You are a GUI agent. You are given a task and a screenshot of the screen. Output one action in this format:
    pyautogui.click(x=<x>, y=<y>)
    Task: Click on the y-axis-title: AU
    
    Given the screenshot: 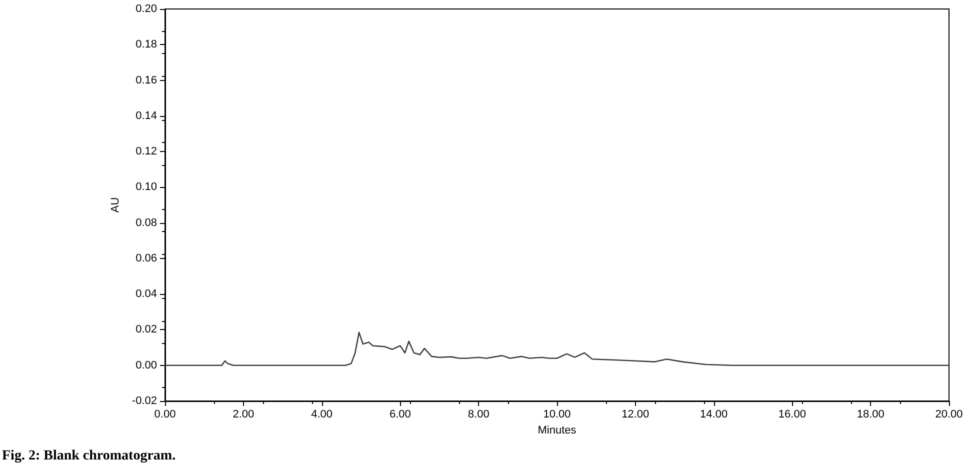 What is the action you would take?
    pyautogui.click(x=116, y=205)
    